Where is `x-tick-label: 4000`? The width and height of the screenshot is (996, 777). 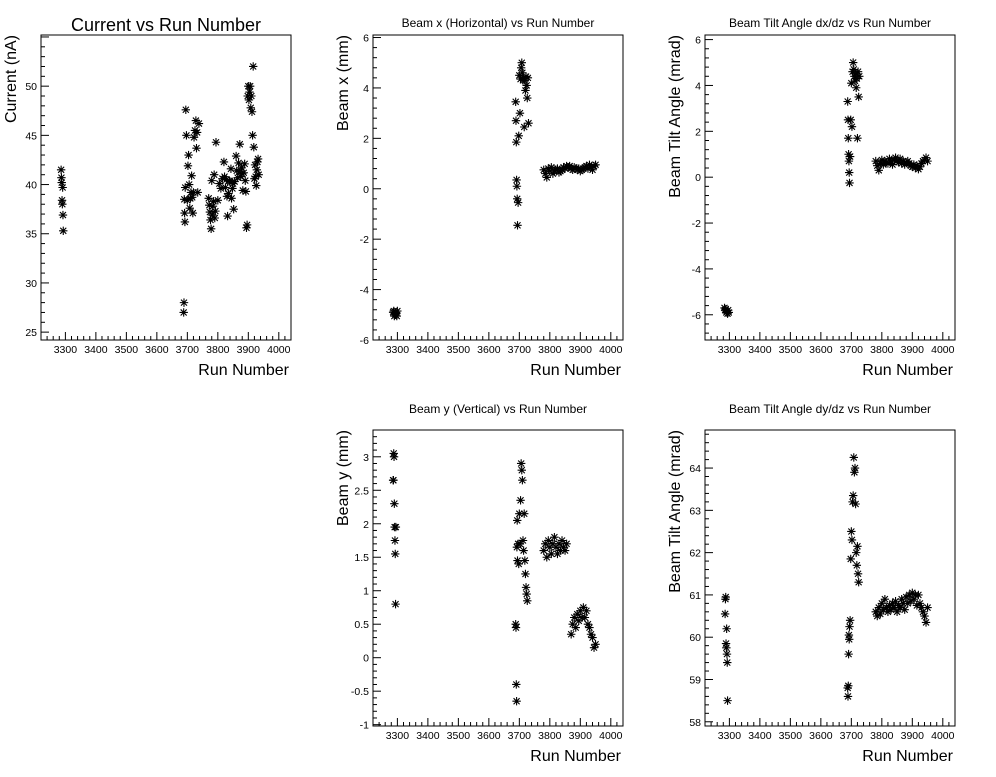
x-tick-label: 4000 is located at coordinates (943, 736).